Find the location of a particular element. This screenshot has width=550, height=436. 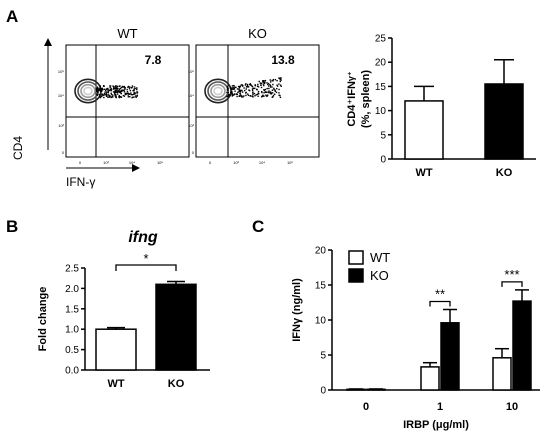

flow-x-tick-label: 0 is located at coordinates (80, 162).